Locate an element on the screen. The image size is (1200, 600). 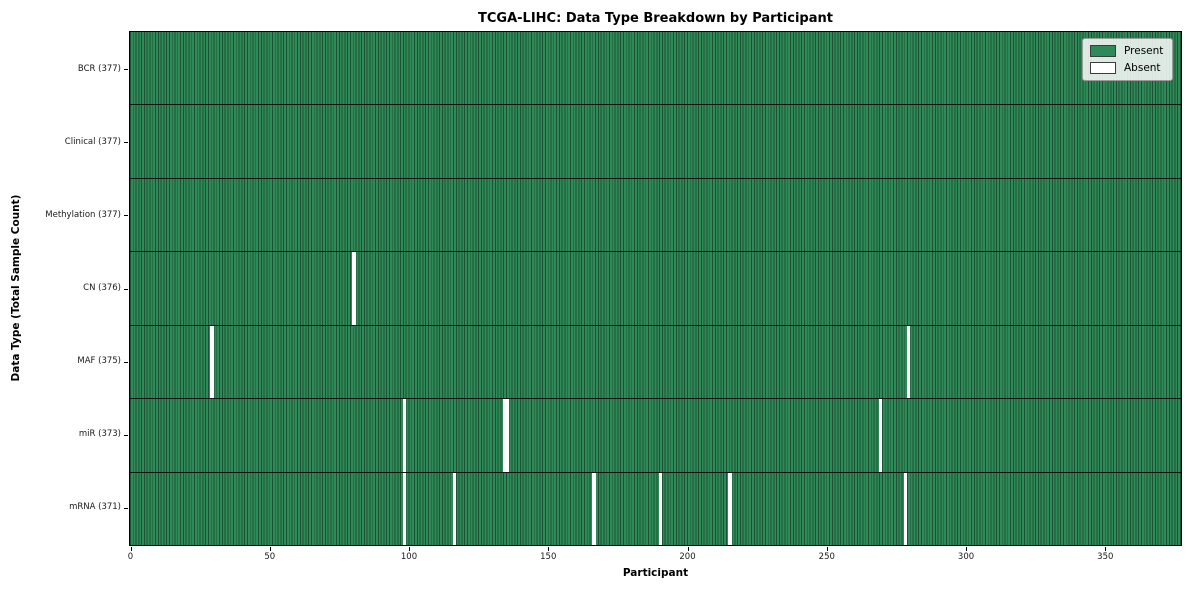
present-swatch-icon is located at coordinates (1103, 51).